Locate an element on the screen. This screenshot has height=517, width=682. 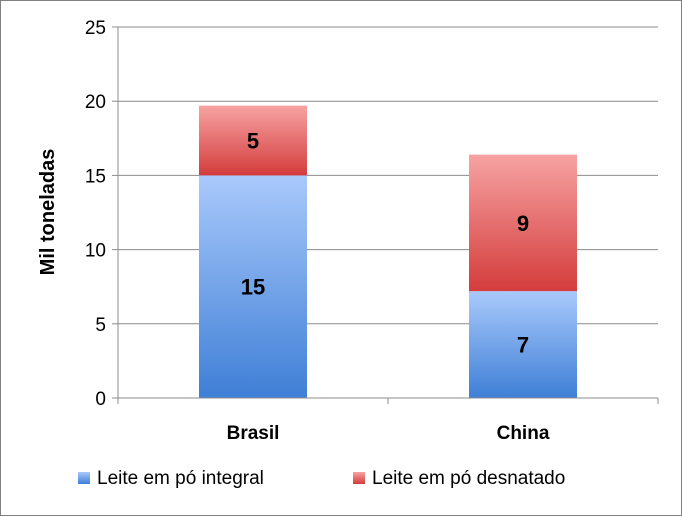
data-label: 15 is located at coordinates (253, 287).